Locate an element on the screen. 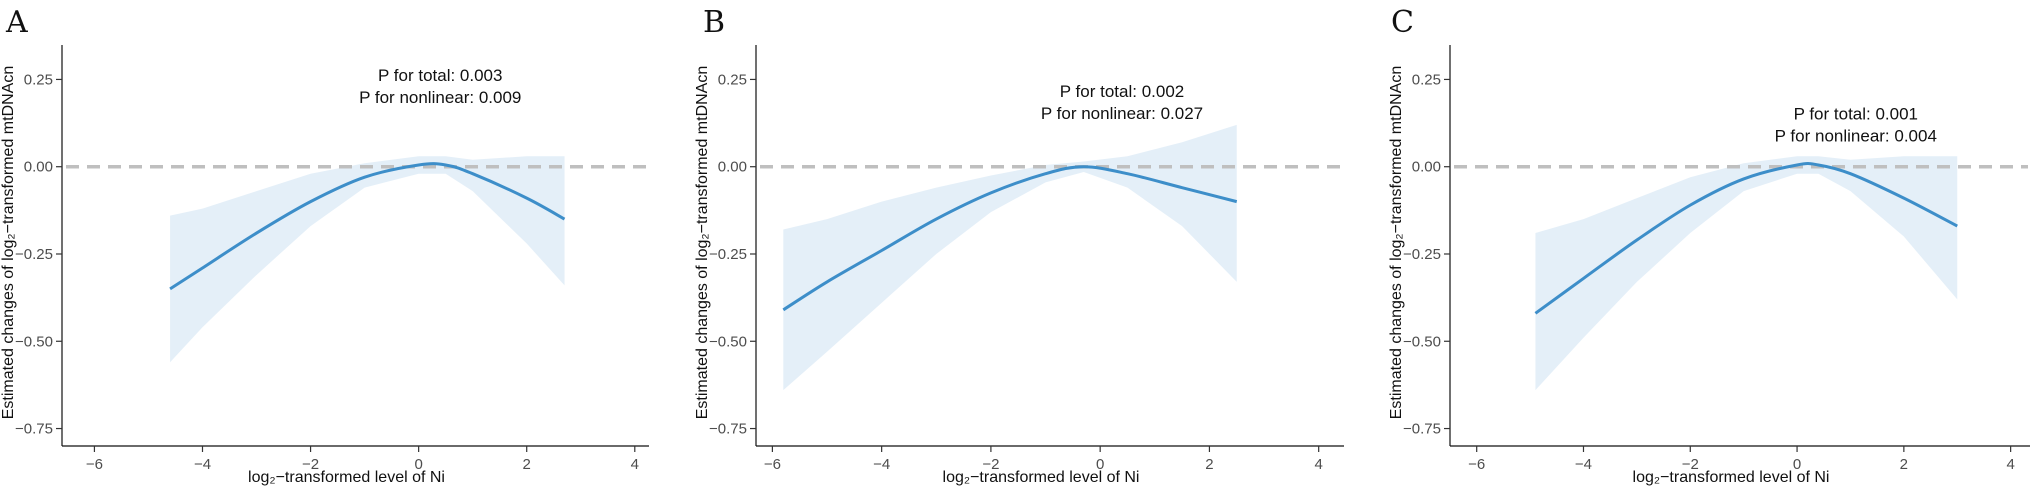  p-value-annotation: P for nonlinear: 0.009 is located at coordinates (440, 97).